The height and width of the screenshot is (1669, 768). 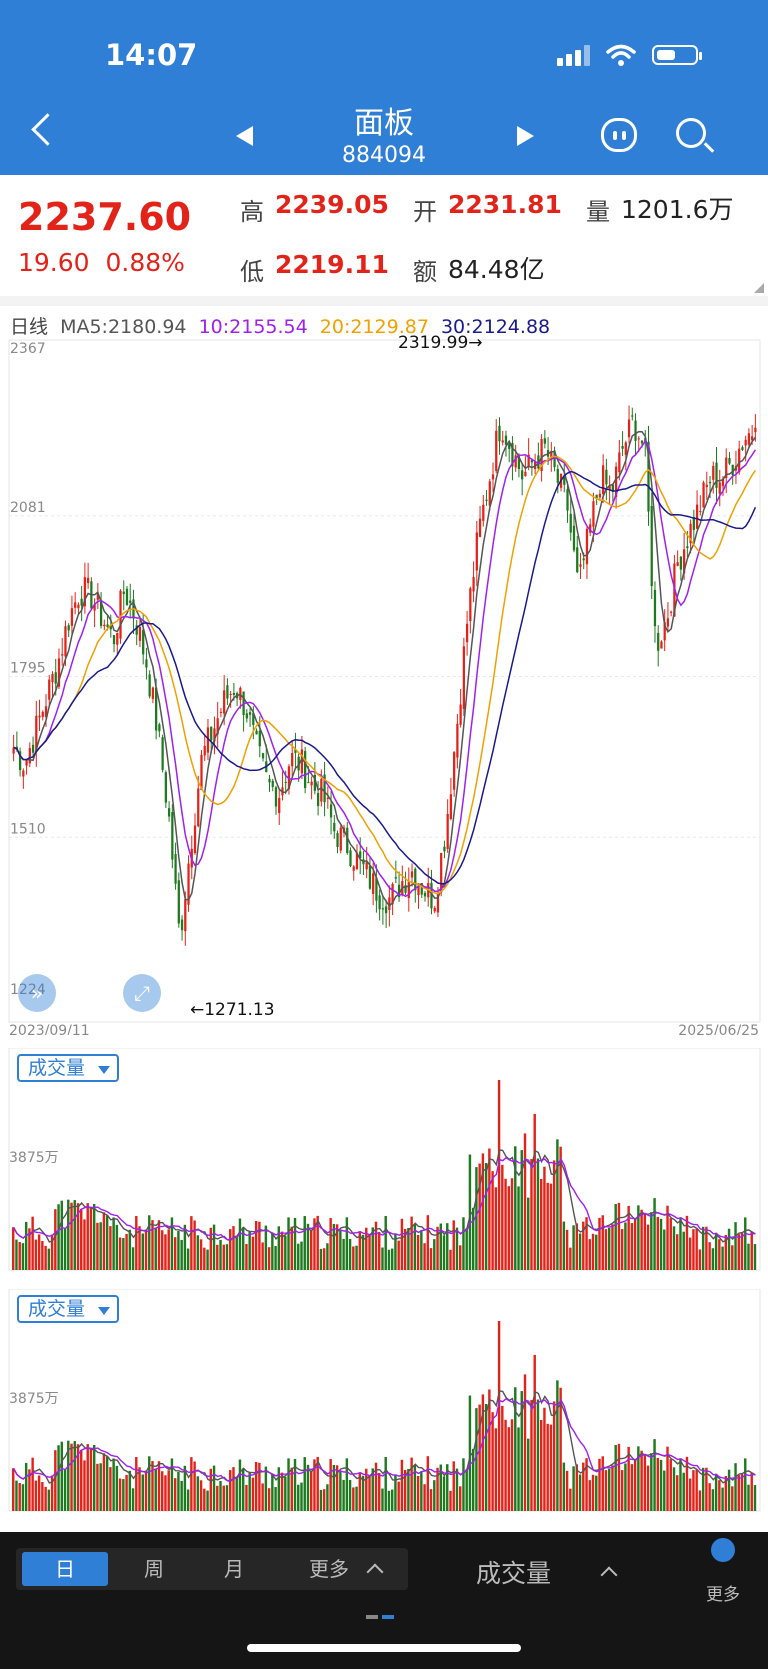 What do you see at coordinates (629, 55) in the screenshot?
I see `status-icons` at bounding box center [629, 55].